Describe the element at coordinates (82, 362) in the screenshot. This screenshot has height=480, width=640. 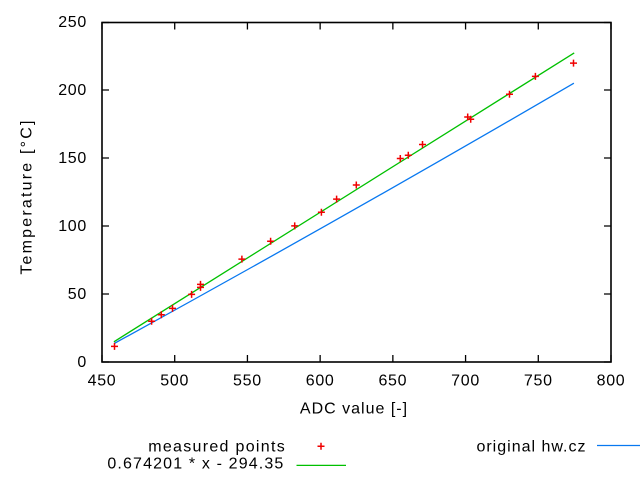
I see `svg-text: 0` at that location.